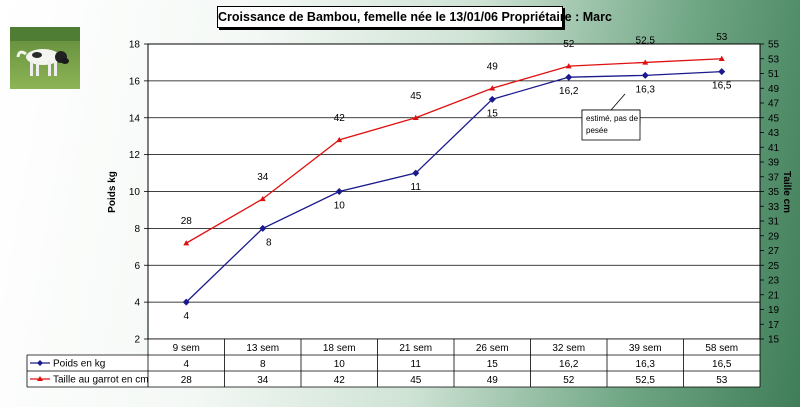  What do you see at coordinates (135, 155) in the screenshot?
I see `y-tick-label: 12` at bounding box center [135, 155].